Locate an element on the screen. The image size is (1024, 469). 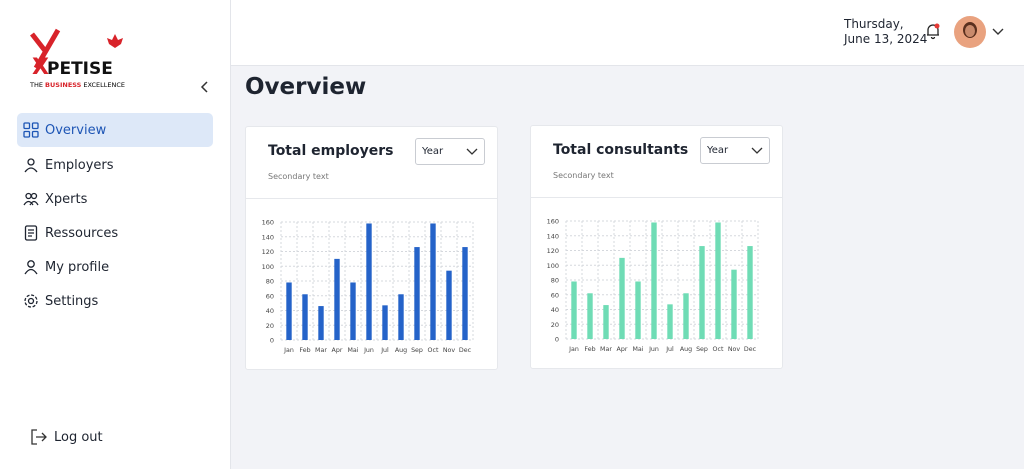
date-line: Thursday, is located at coordinates (874, 24).